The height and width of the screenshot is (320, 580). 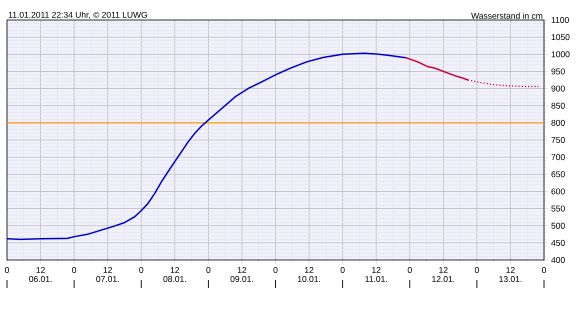 I want to click on y-tick-label: 700, so click(x=558, y=157).